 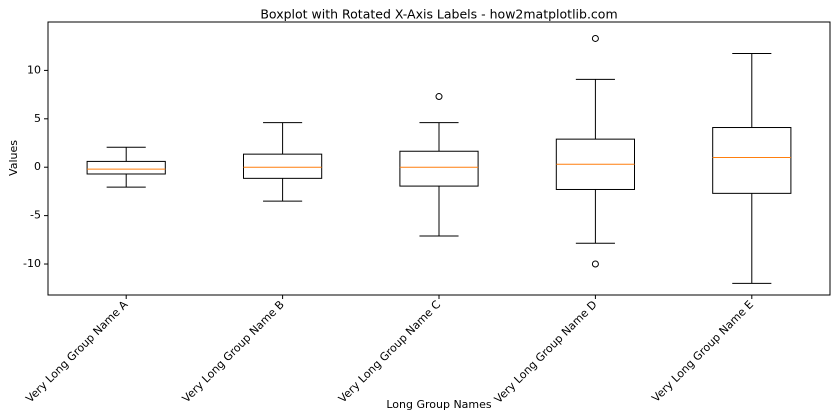 I want to click on x-tick-label: Very Long Group Name C, so click(x=389, y=351).